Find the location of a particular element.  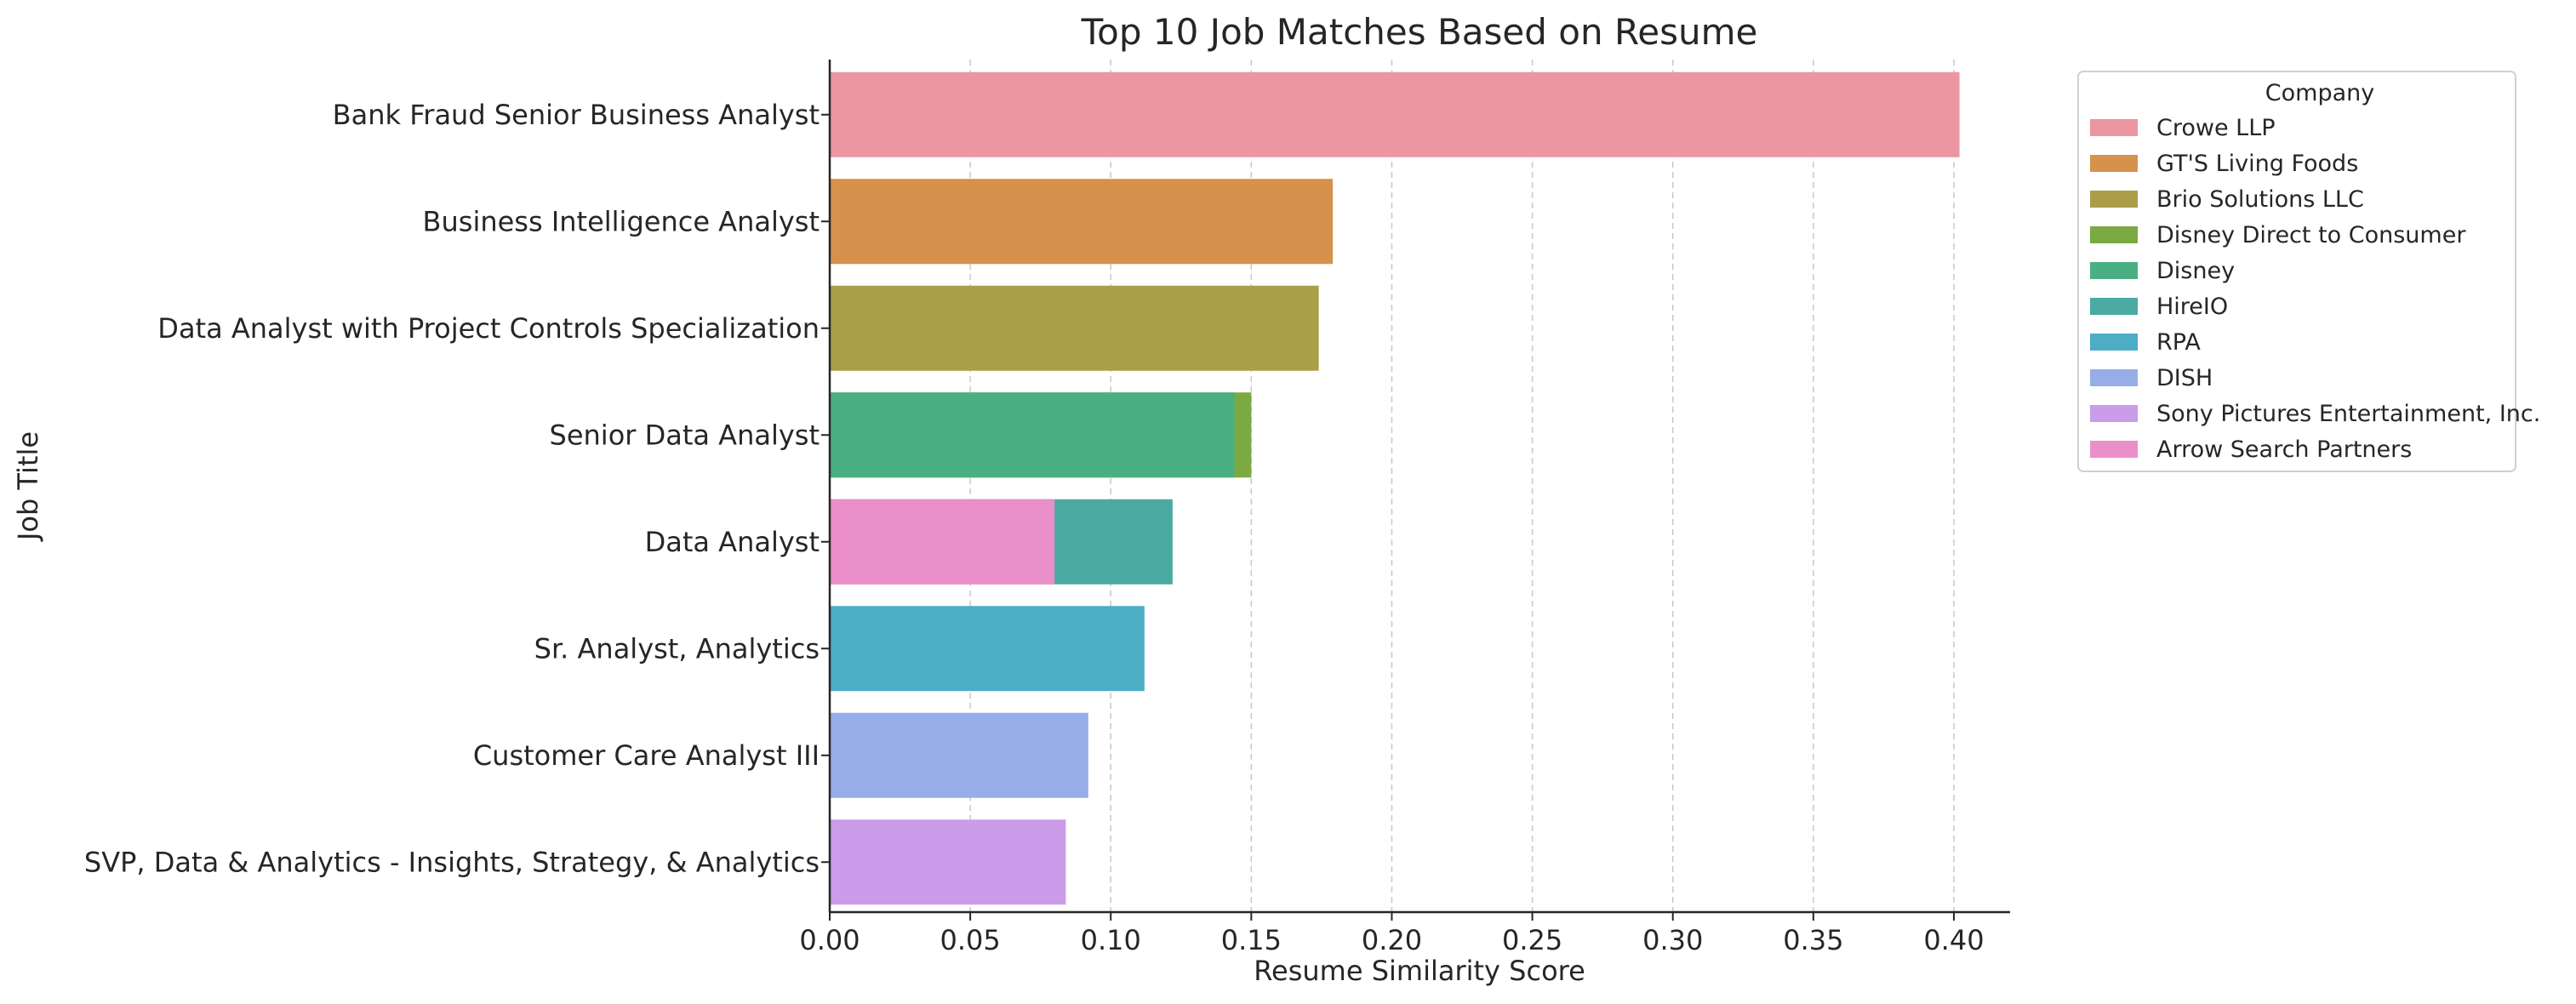

x-tick-label: 0.15 is located at coordinates (1251, 940).